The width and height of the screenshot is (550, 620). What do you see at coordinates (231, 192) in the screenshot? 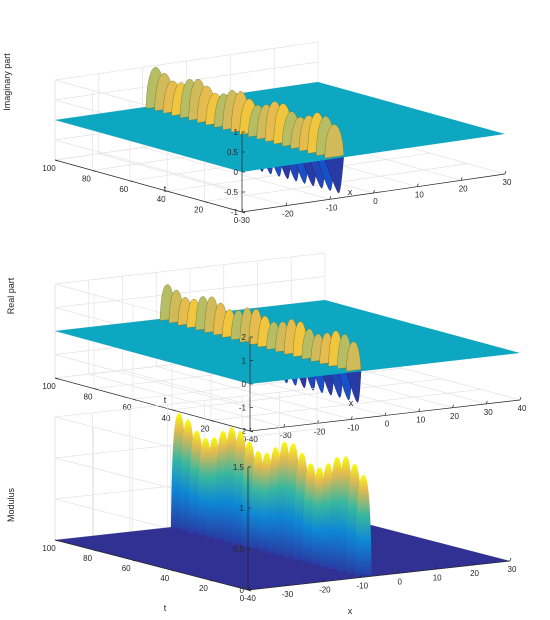
I see `z-tick-label: -0.5` at bounding box center [231, 192].